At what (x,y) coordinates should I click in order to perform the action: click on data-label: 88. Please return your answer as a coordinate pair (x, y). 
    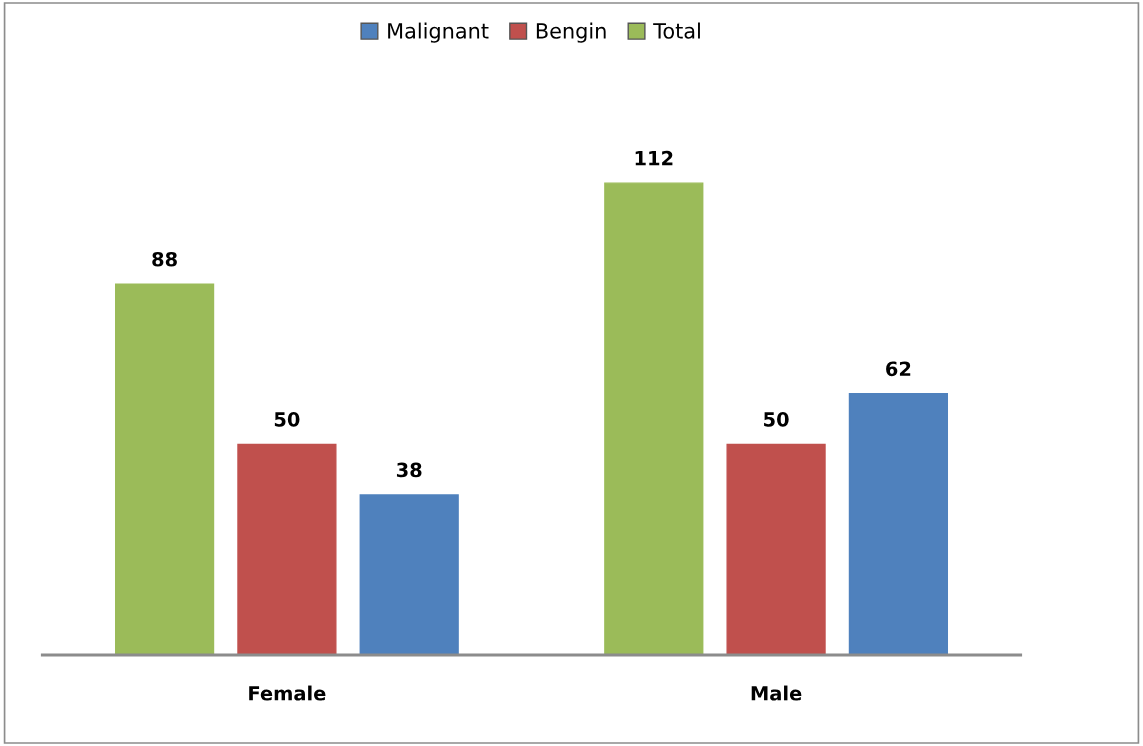
    Looking at the image, I should click on (164, 259).